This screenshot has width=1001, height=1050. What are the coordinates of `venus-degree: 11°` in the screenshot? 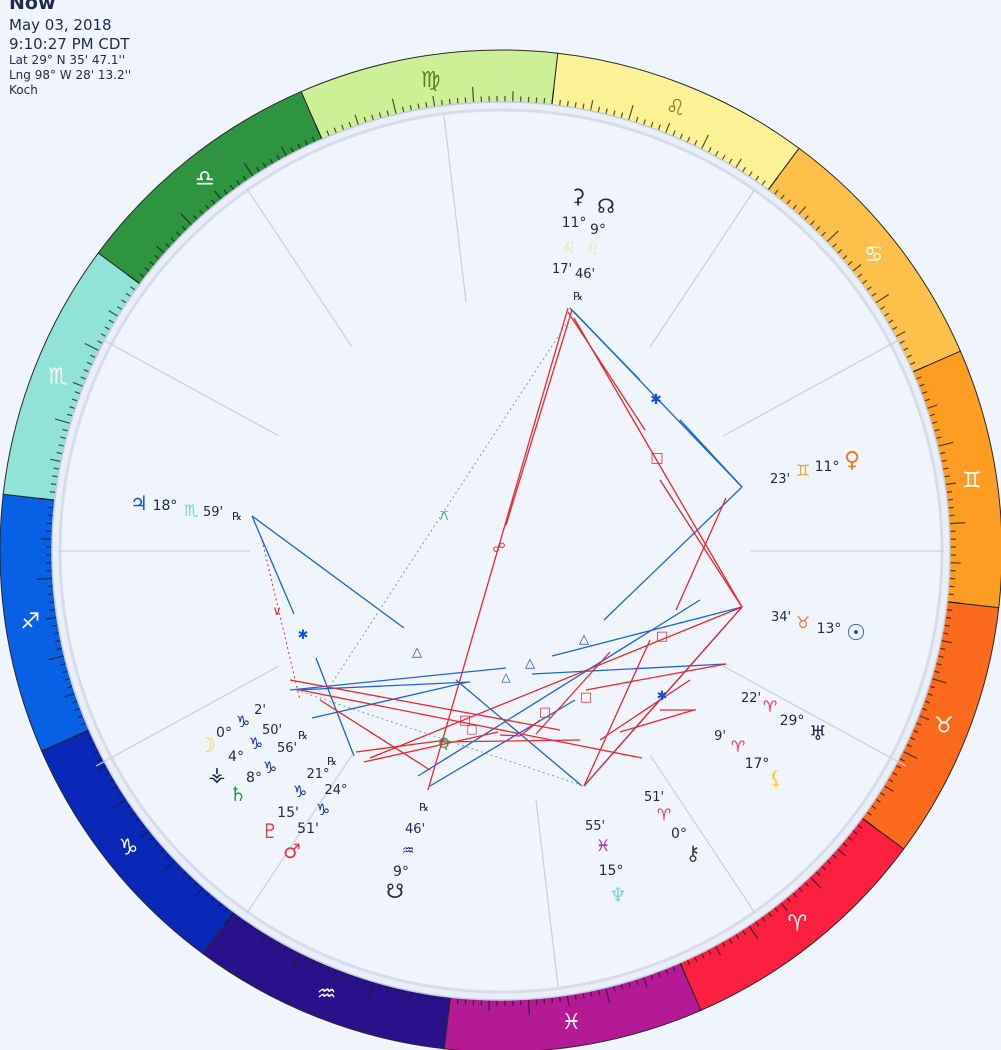 It's located at (827, 467).